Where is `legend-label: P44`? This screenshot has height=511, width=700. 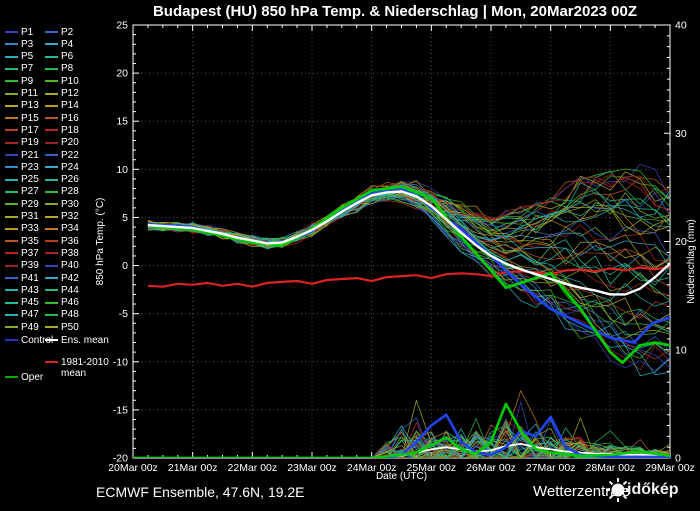 legend-label: P44 is located at coordinates (70, 290).